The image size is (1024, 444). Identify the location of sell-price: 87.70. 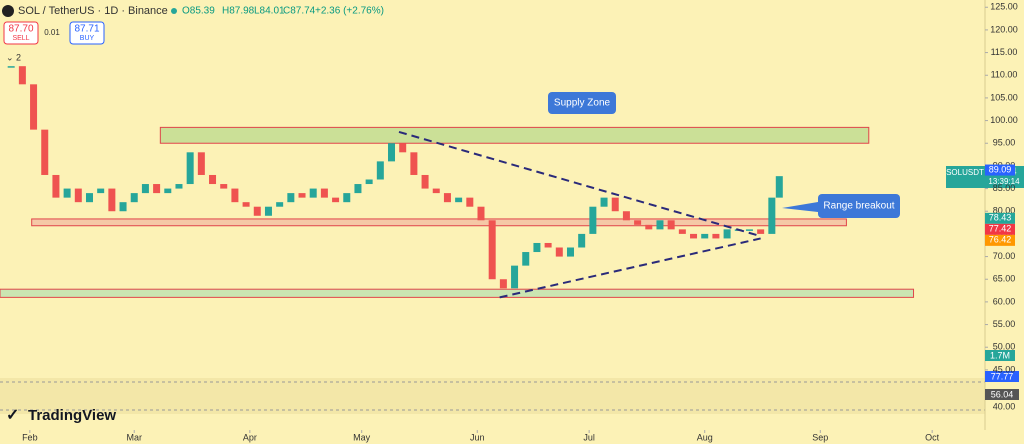
(20, 29).